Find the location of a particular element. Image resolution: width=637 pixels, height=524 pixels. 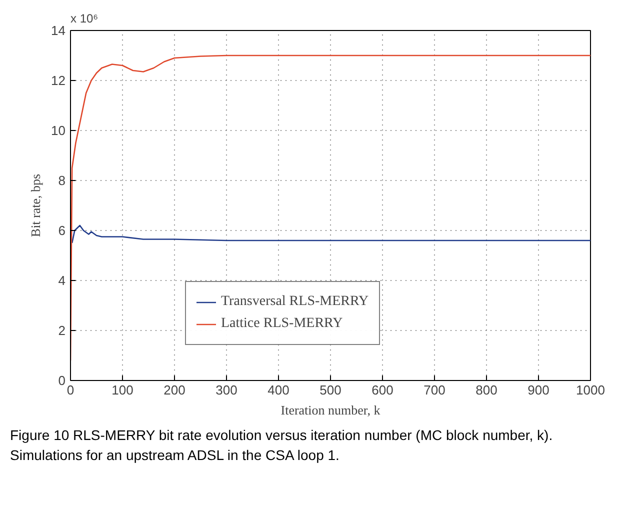

x-tick-label: 900 is located at coordinates (539, 390).